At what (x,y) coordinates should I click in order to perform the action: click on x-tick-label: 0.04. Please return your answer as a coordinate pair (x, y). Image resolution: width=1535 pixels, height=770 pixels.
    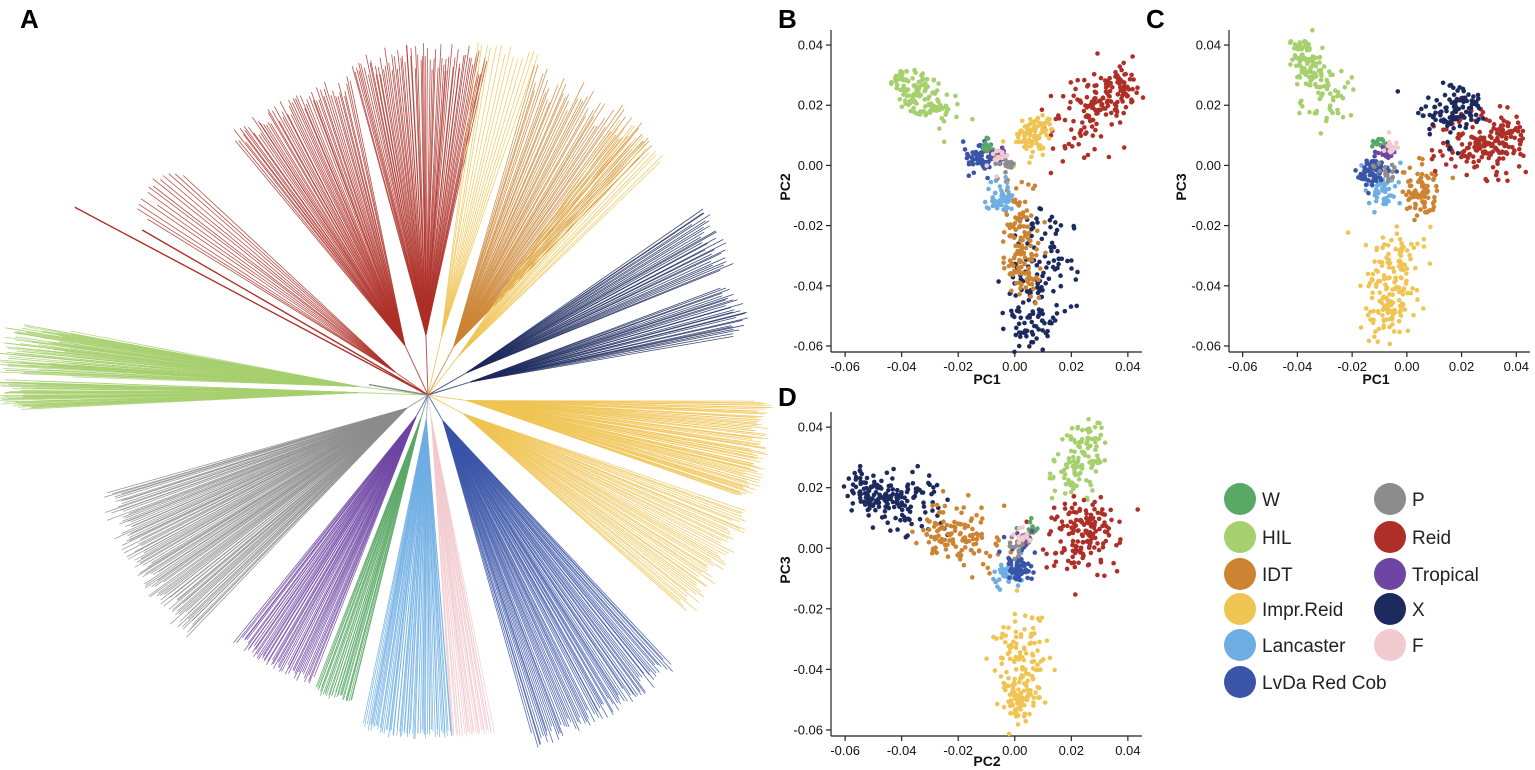
    Looking at the image, I should click on (1127, 366).